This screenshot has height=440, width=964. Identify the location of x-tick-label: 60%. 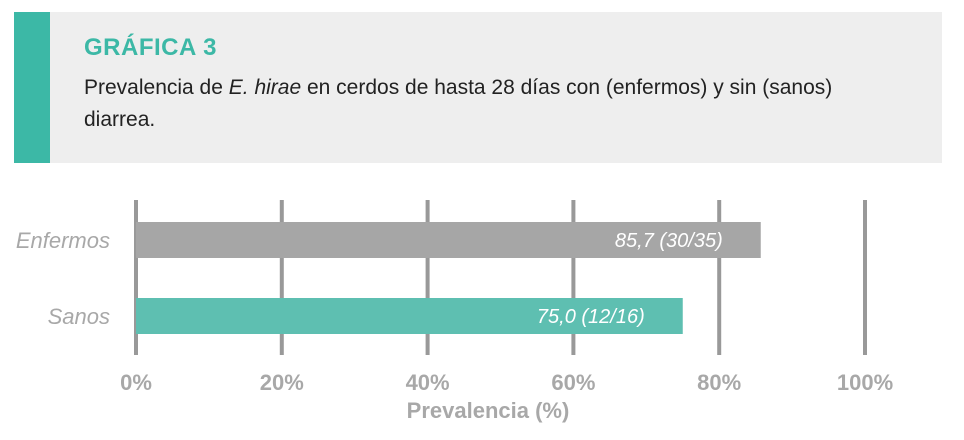
(573, 382).